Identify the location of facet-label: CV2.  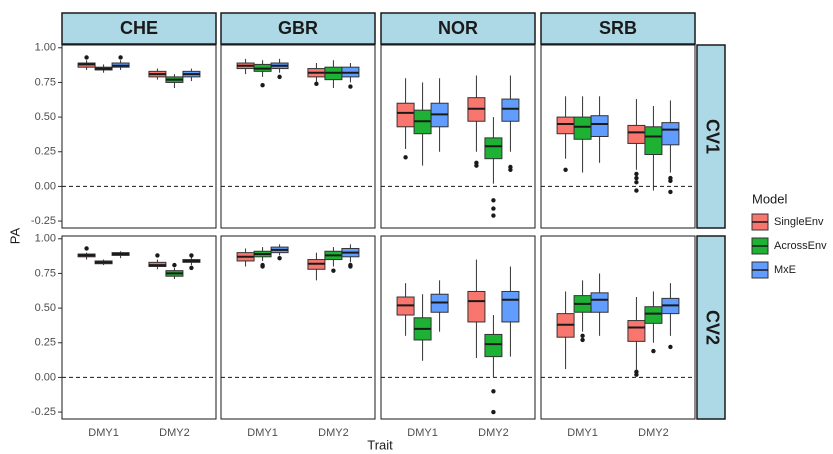
(712, 327).